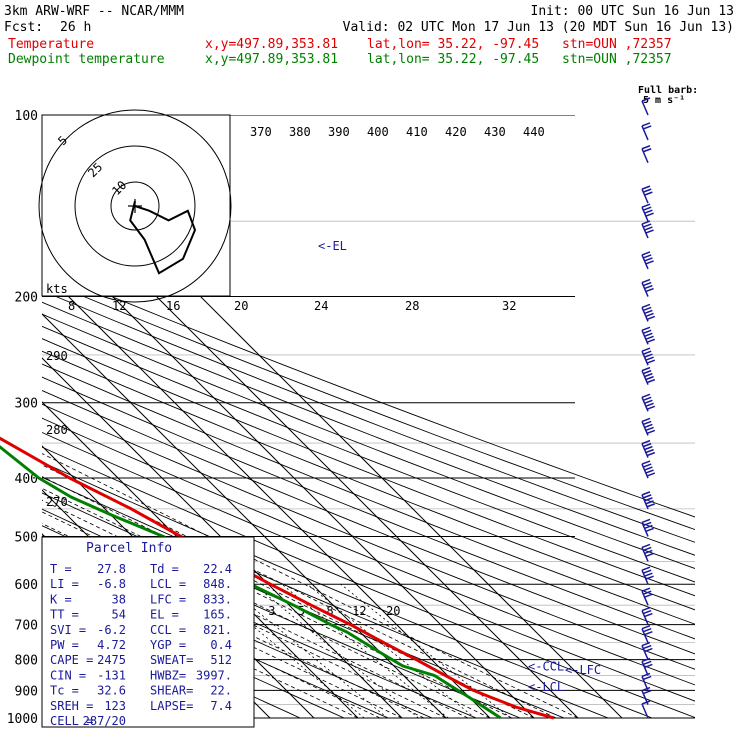 This screenshot has width=740, height=740. Describe the element at coordinates (64, 645) in the screenshot. I see `parcel-info-value: PW =` at that location.